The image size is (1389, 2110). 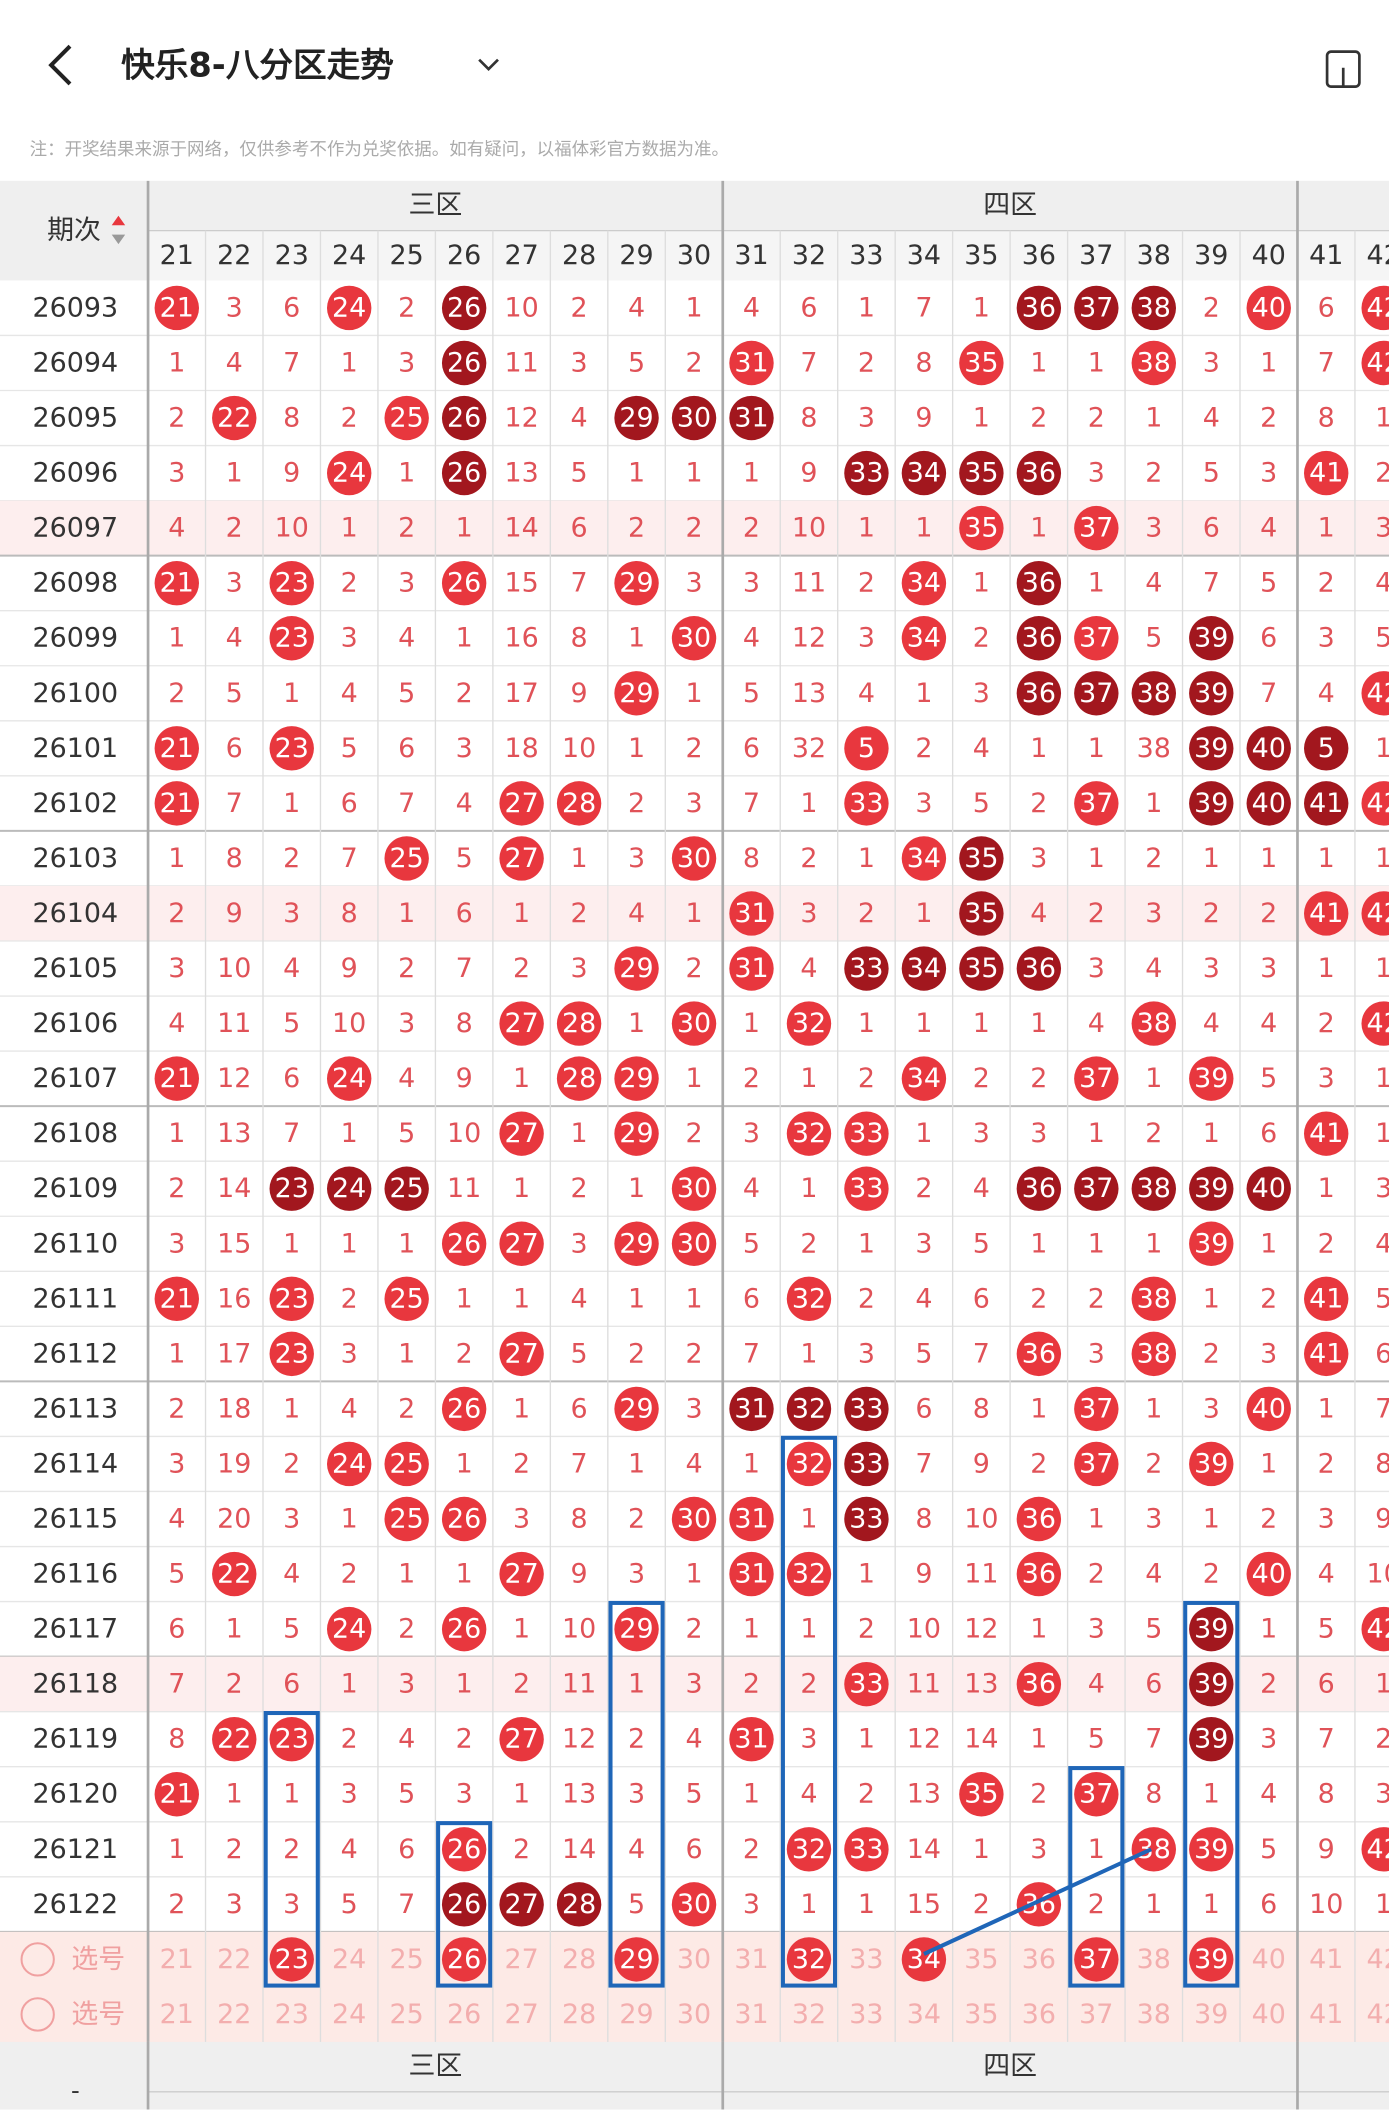 I want to click on page-title: 快乐8-八分区走势, so click(x=257, y=65).